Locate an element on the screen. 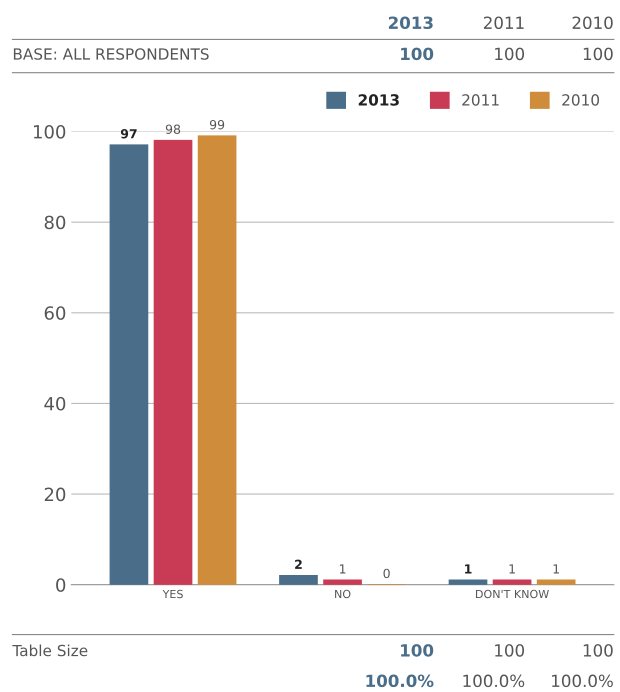  y-tick-label: 100 is located at coordinates (50, 131).